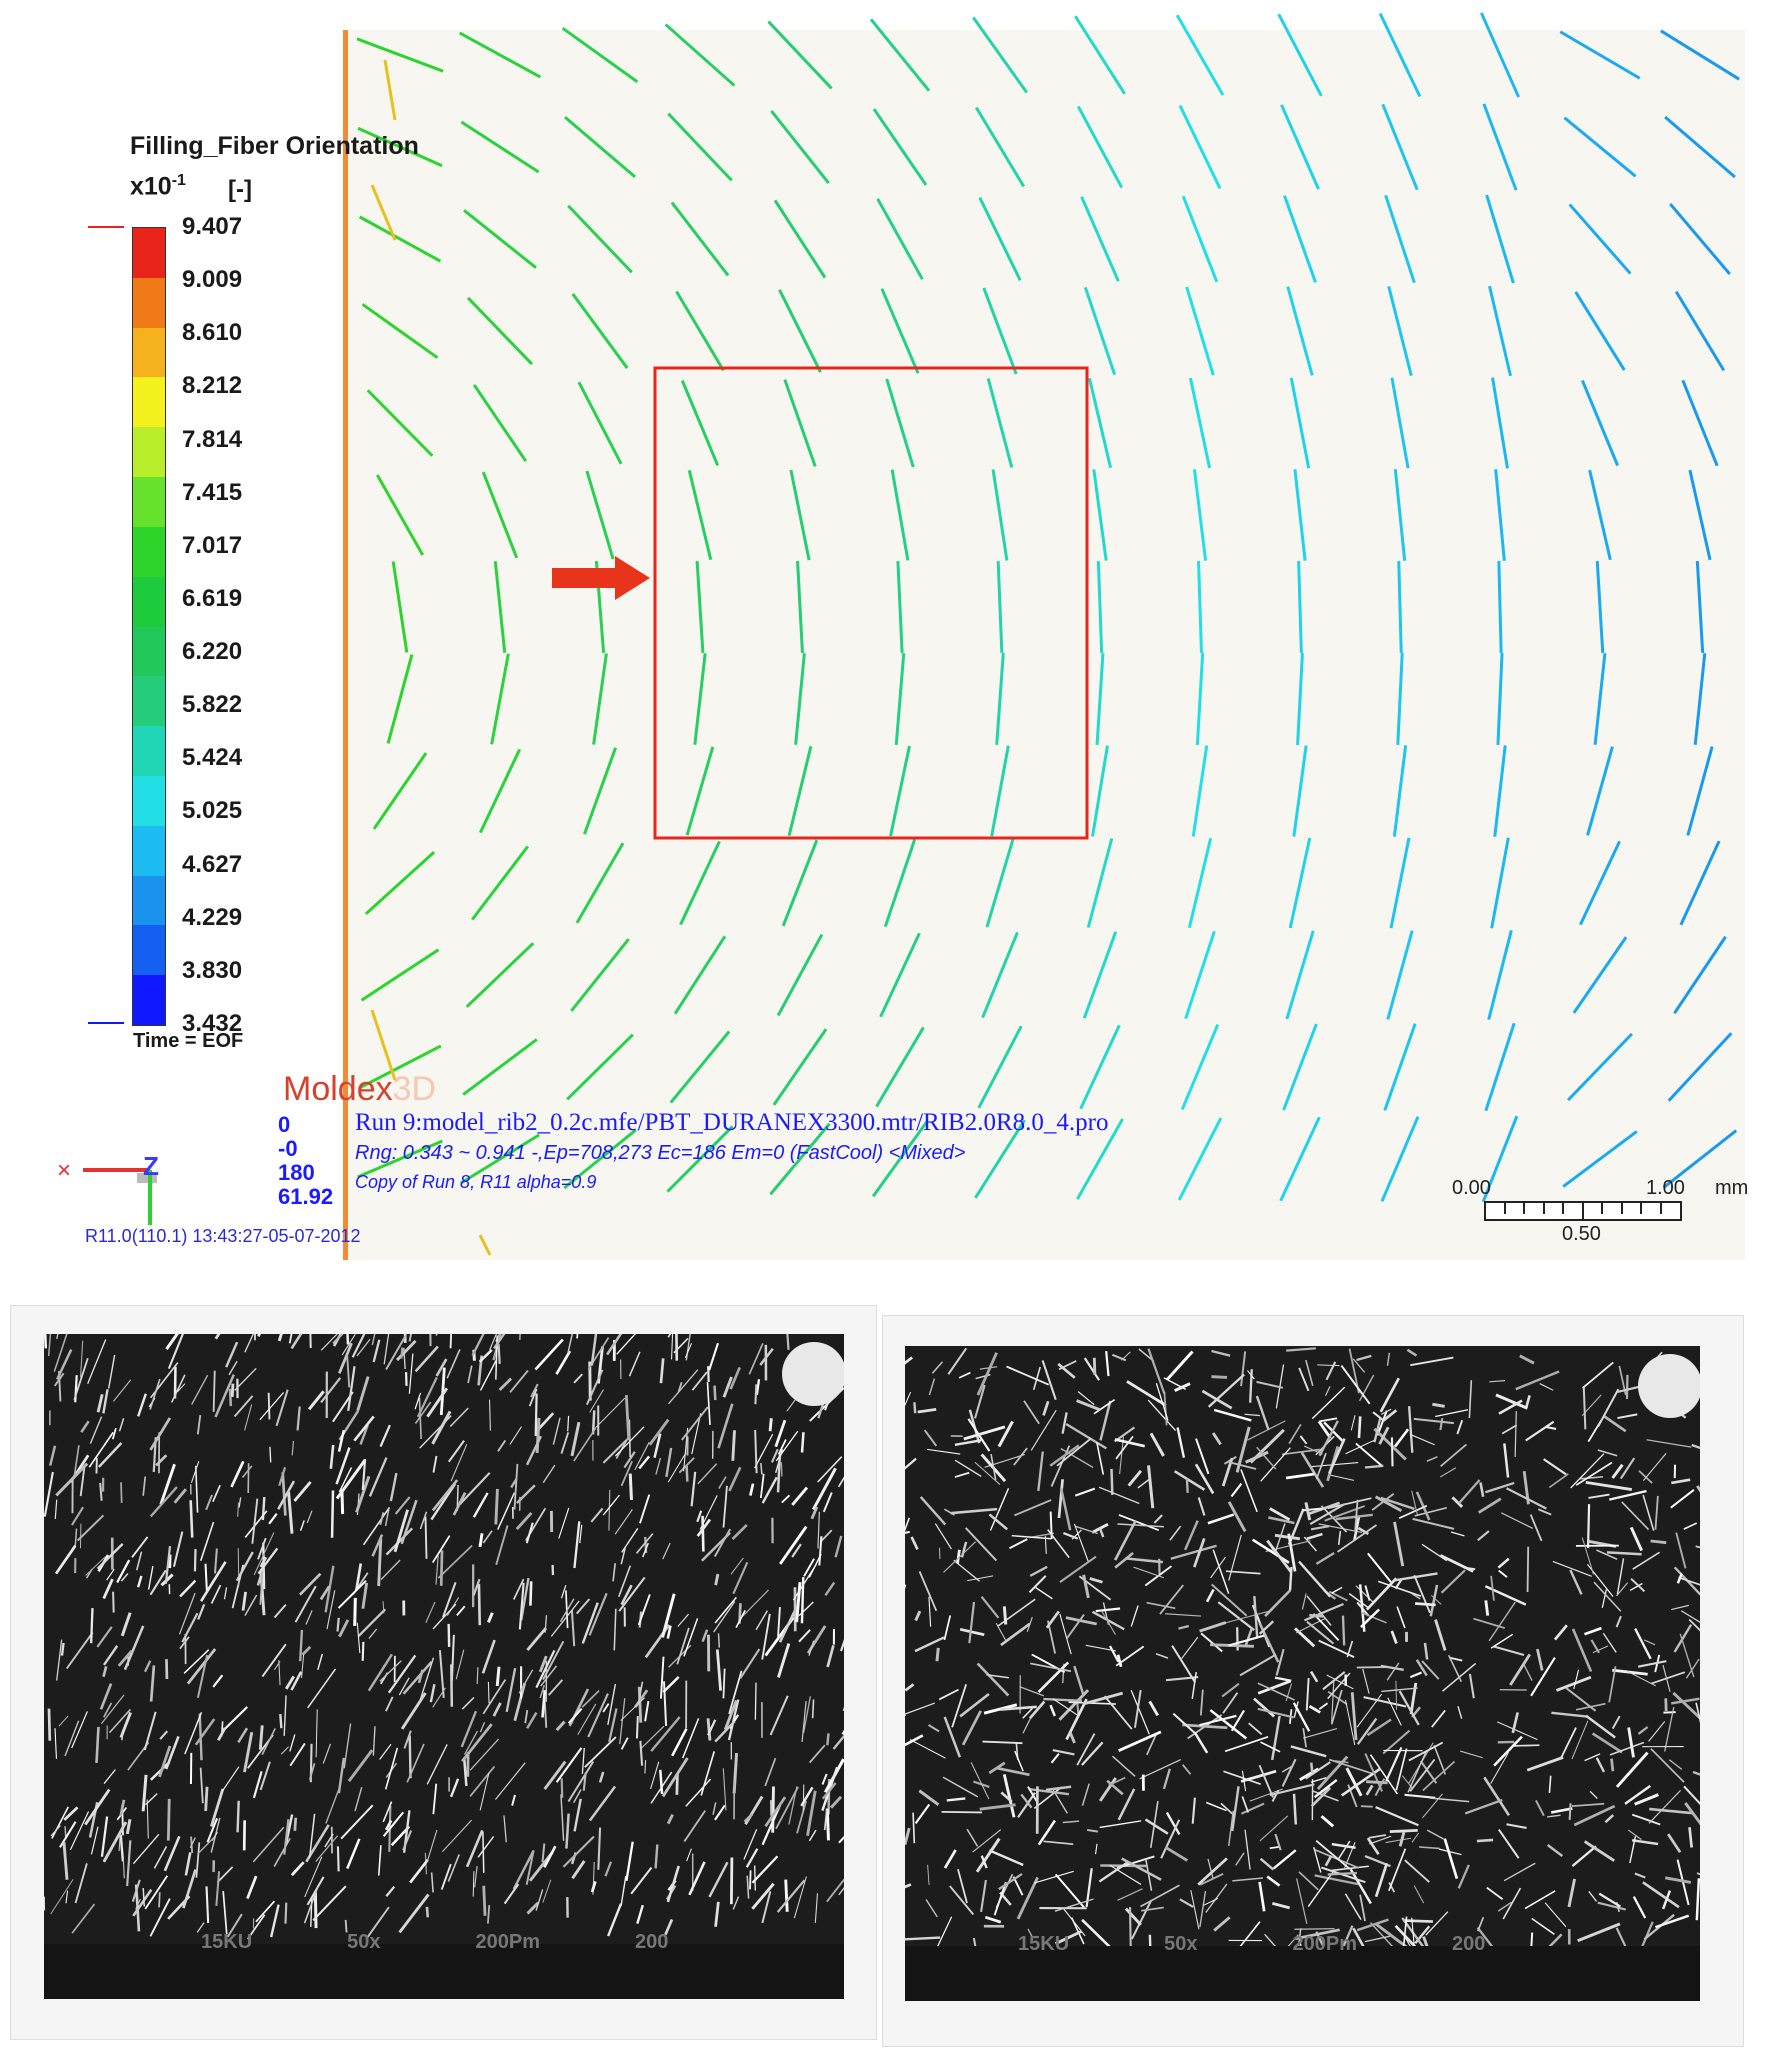 The image size is (1777, 2066). I want to click on version-timestamp: R11.0(110.1) 13:43:27-05-07-2012, so click(223, 1236).